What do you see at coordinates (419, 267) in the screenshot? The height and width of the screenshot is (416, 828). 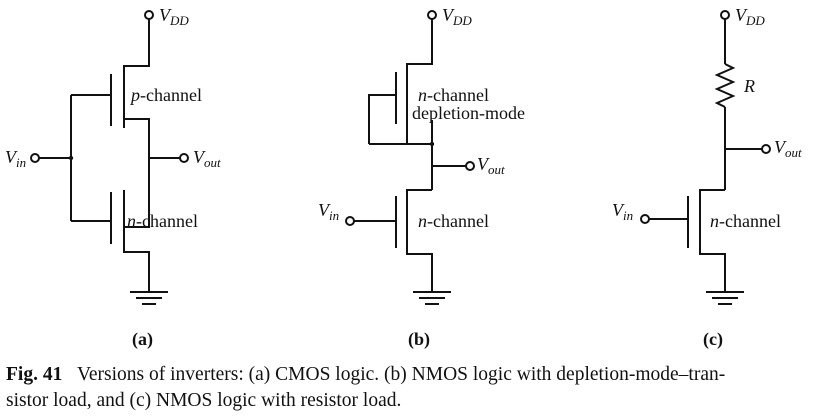 I see `ground-wire-b` at bounding box center [419, 267].